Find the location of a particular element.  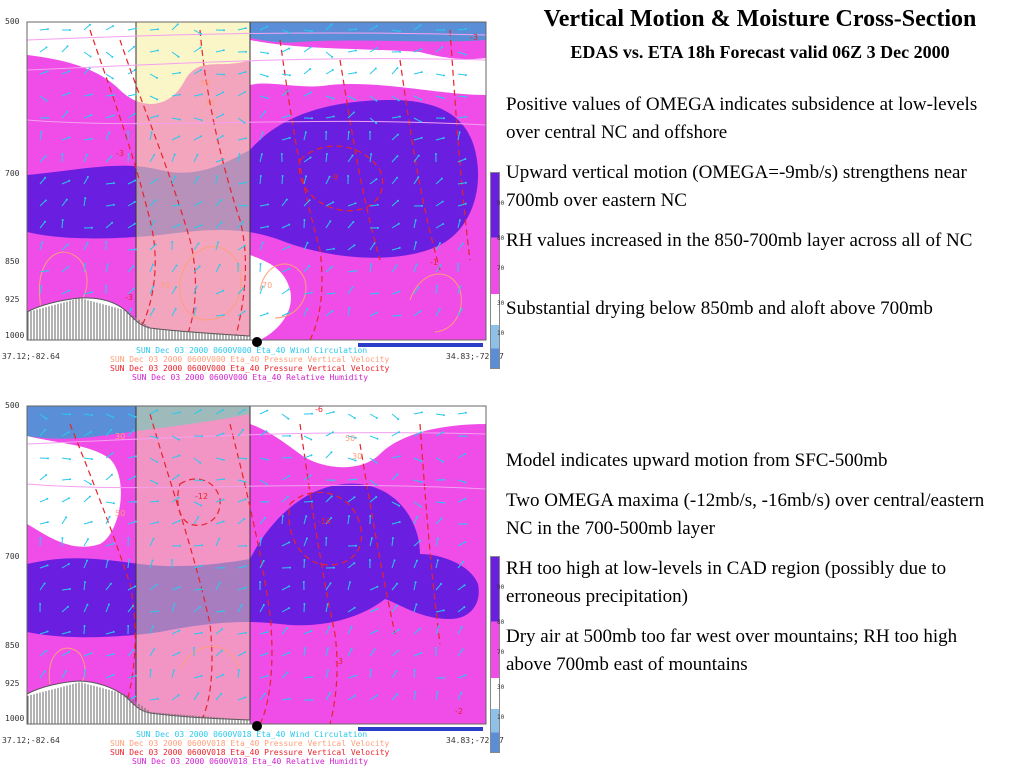

contour-label: -2 is located at coordinates (459, 711).